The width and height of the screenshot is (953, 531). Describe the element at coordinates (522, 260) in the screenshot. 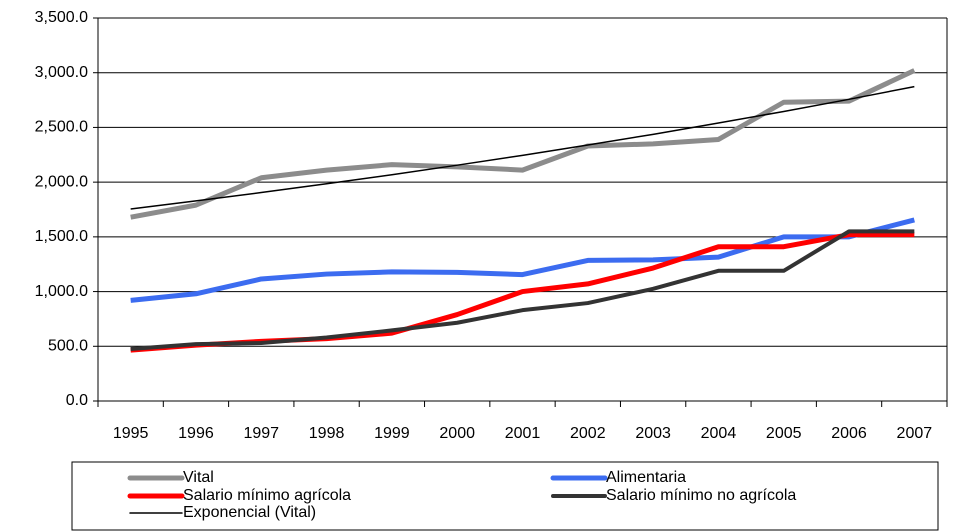

I see `line-series` at that location.